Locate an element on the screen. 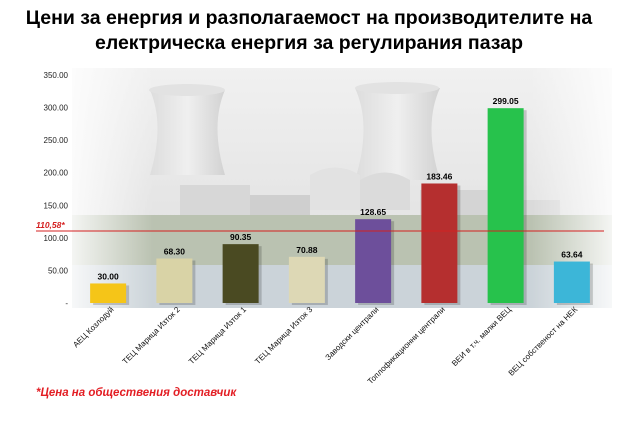 The image size is (618, 428). bar-value-label: 299.05 is located at coordinates (506, 101).